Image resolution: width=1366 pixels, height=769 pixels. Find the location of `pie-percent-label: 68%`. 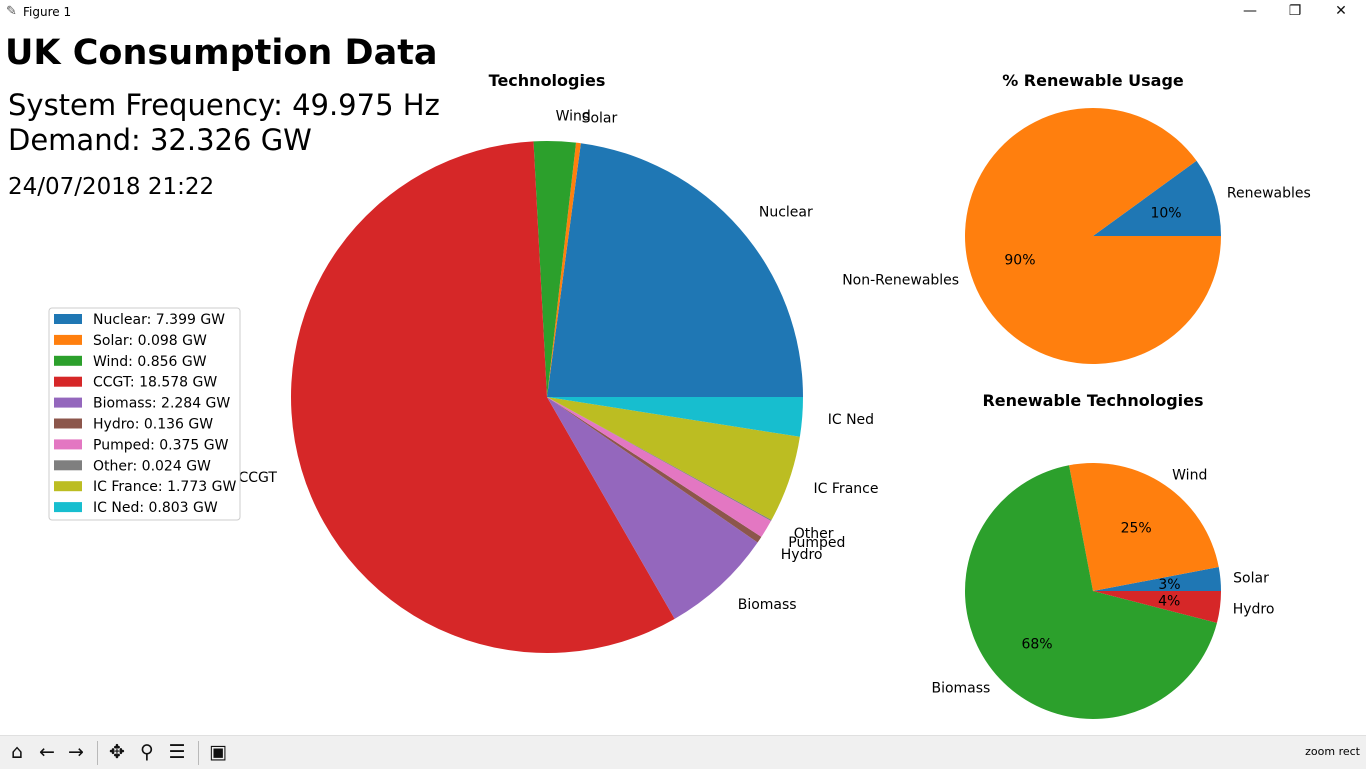

pie-percent-label: 68% is located at coordinates (1036, 645).